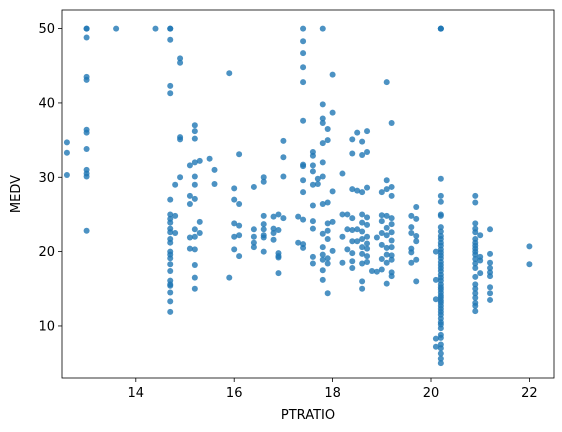 Image resolution: width=562 pixels, height=432 pixels. Describe the element at coordinates (50, 178) in the screenshot. I see `y-axis-ticks: 10 20 30 40 50` at that location.